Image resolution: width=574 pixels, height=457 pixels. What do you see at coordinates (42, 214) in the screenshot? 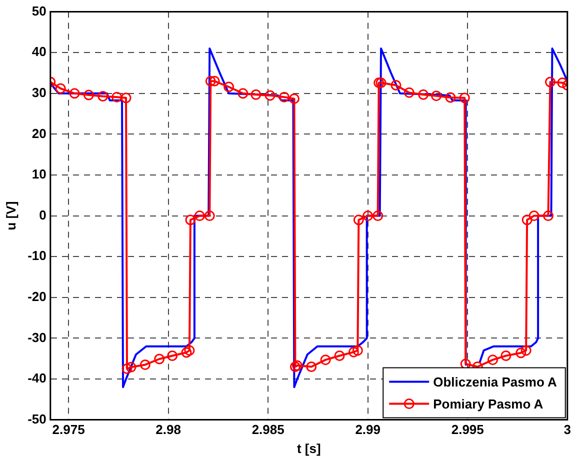
I see `y-tick-label: 0` at bounding box center [42, 214].